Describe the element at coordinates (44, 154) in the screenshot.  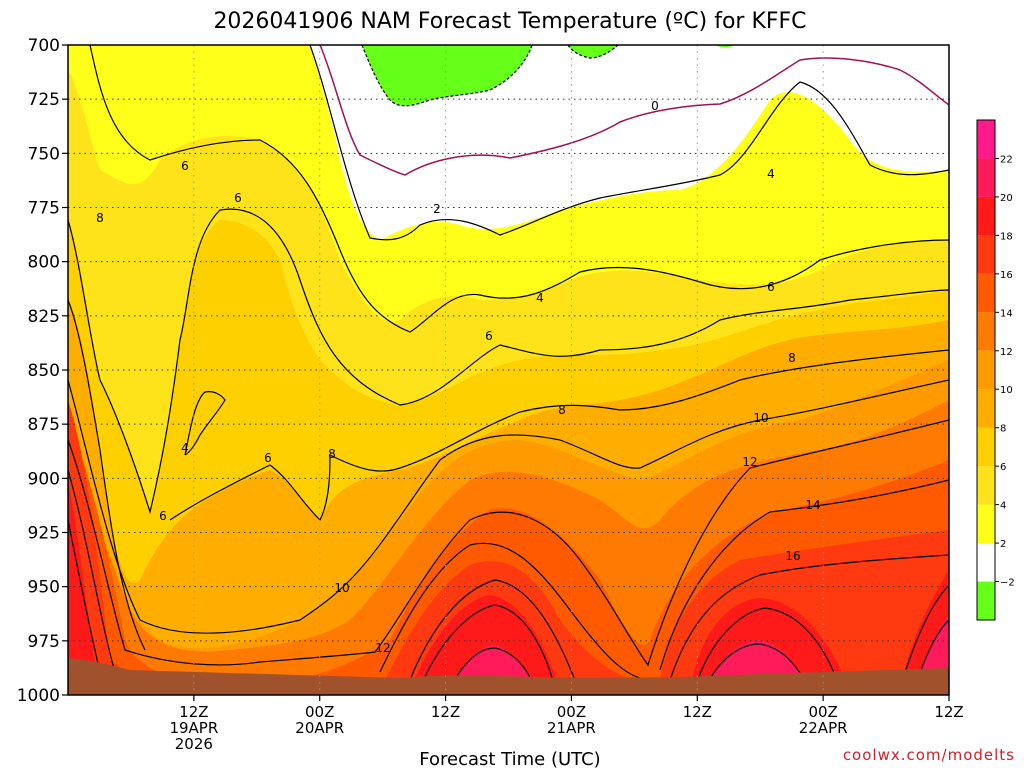
I see `y-tick-label: 750` at that location.